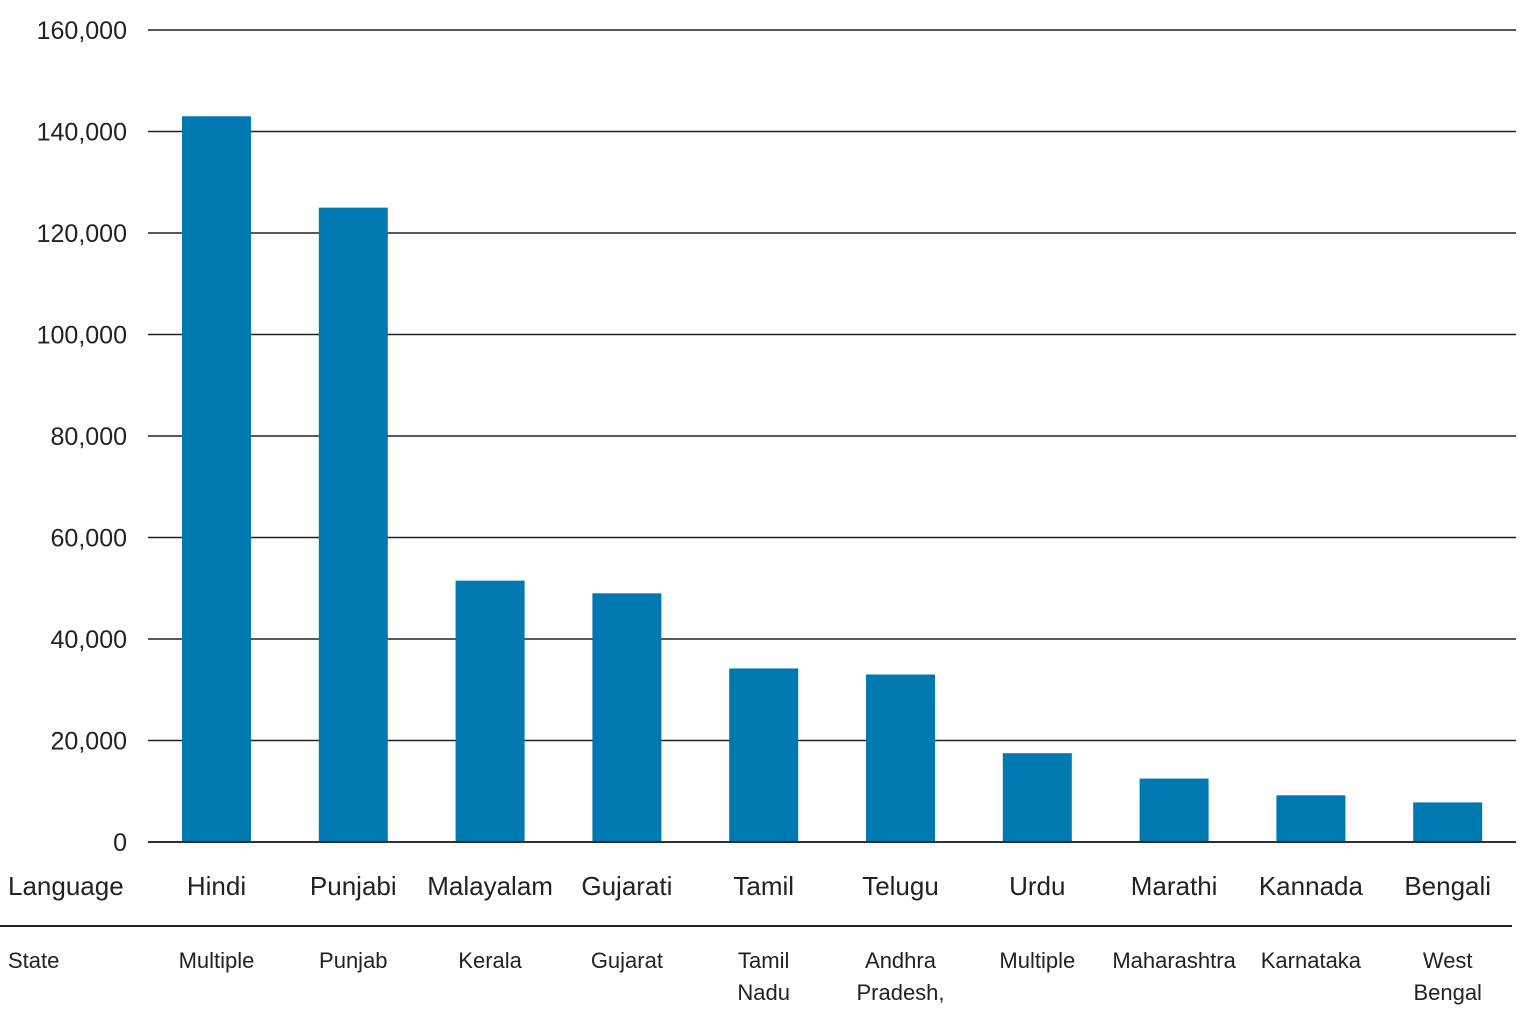 The image size is (1522, 1025). I want to click on language-label: Tamil, so click(763, 886).